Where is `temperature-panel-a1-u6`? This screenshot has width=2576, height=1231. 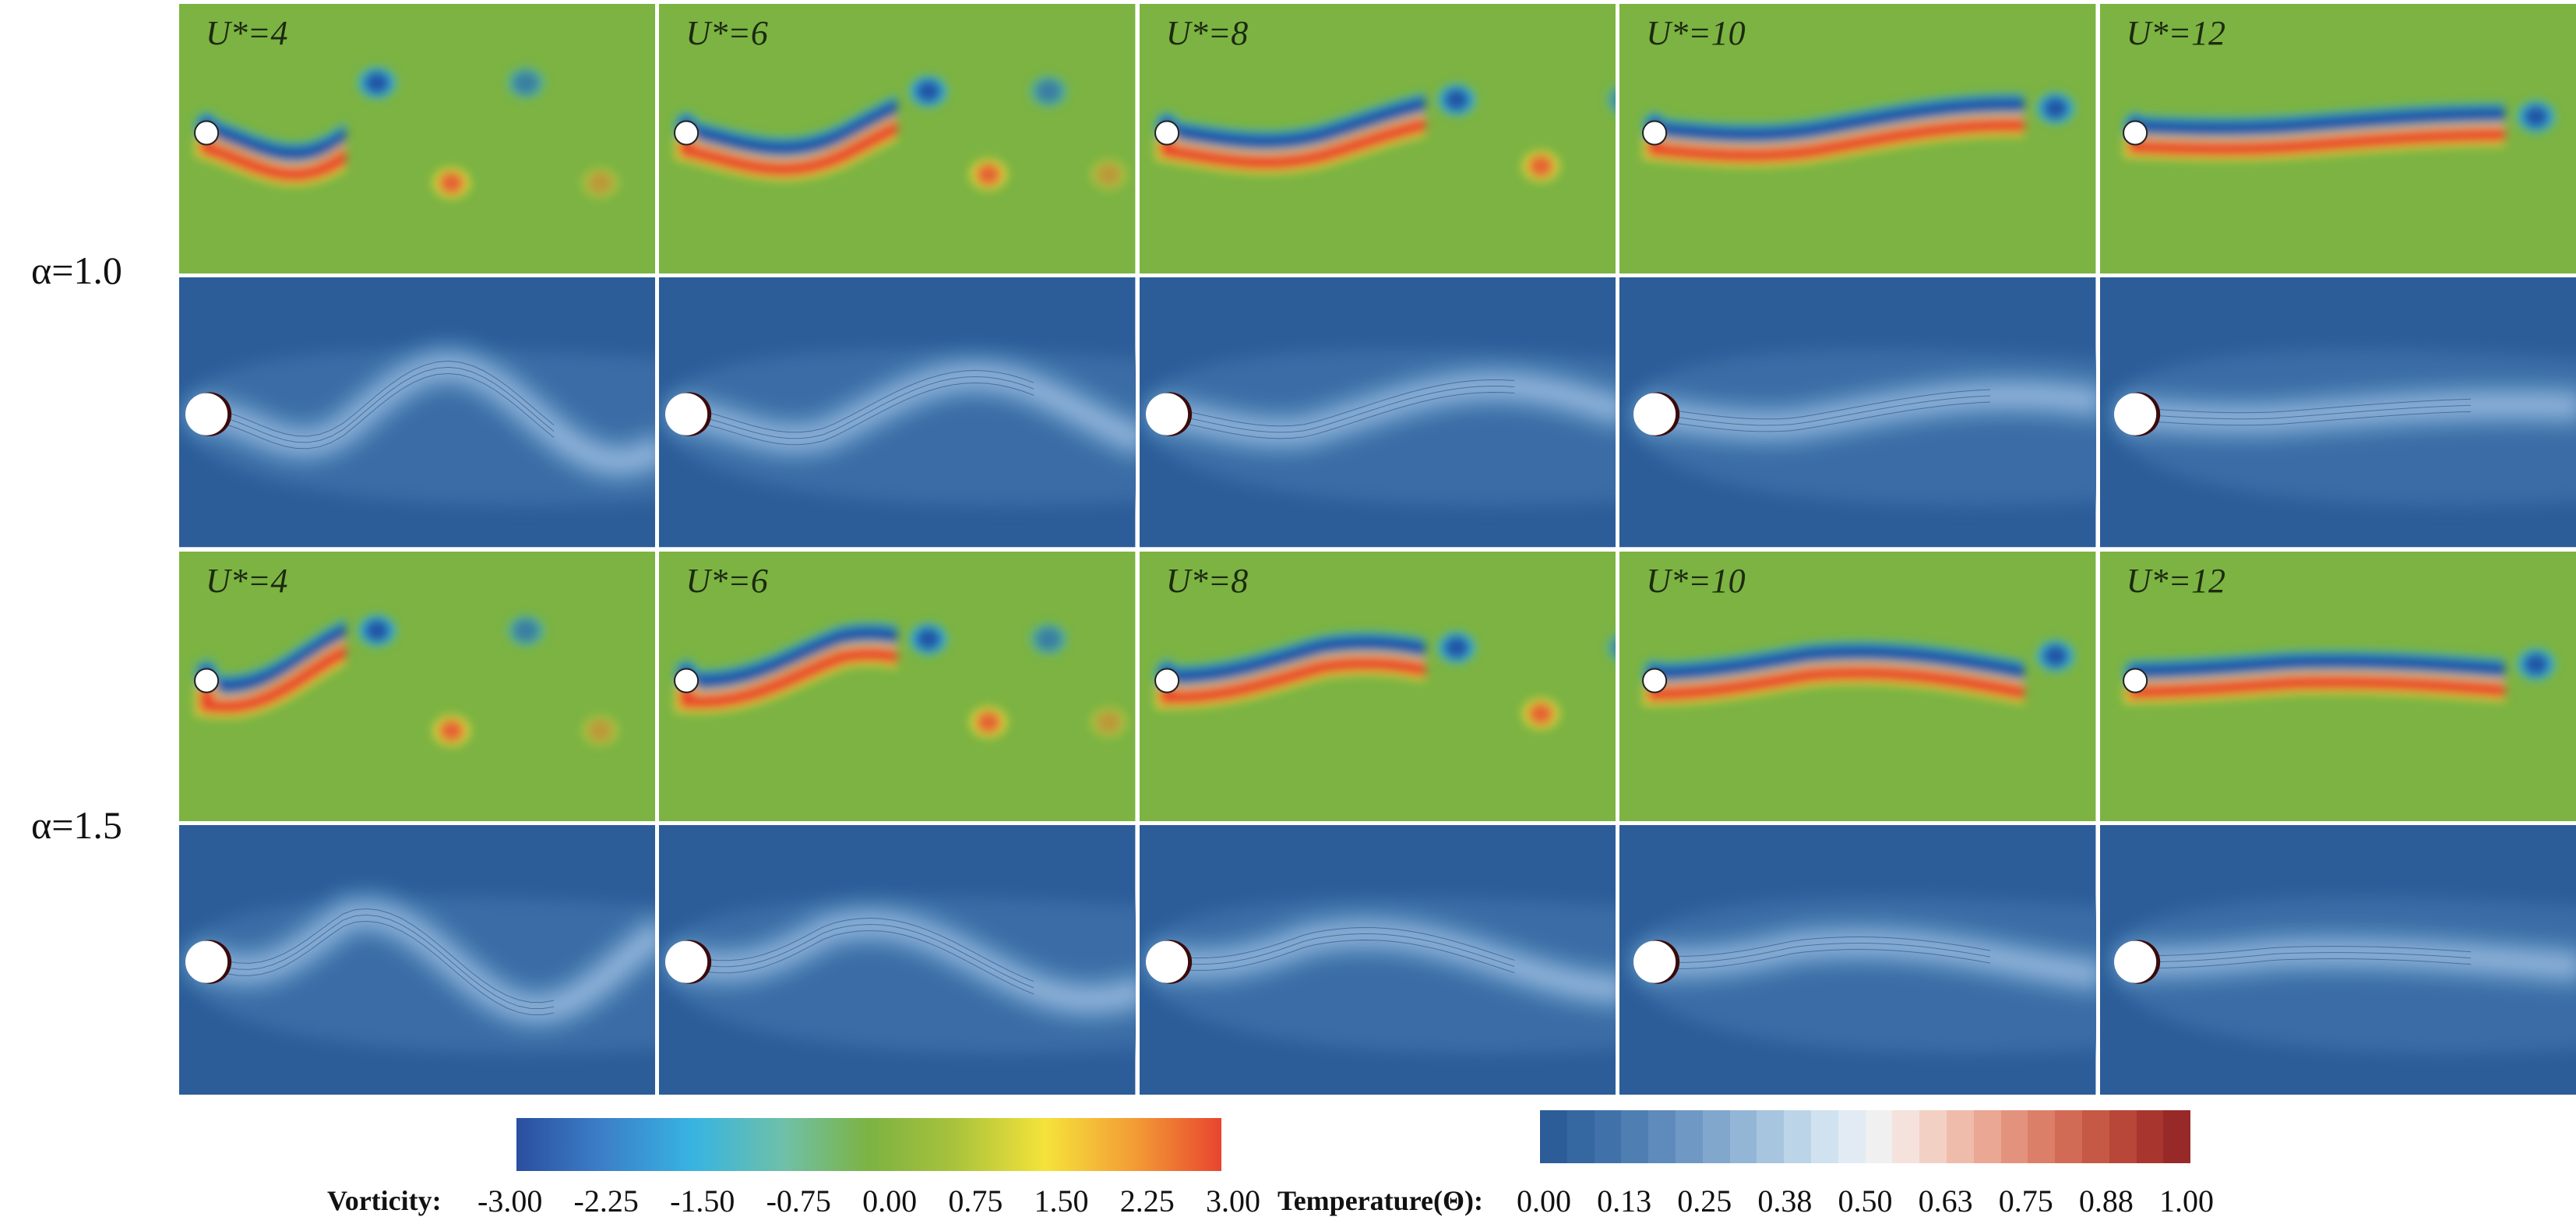 temperature-panel-a1-u6 is located at coordinates (898, 413).